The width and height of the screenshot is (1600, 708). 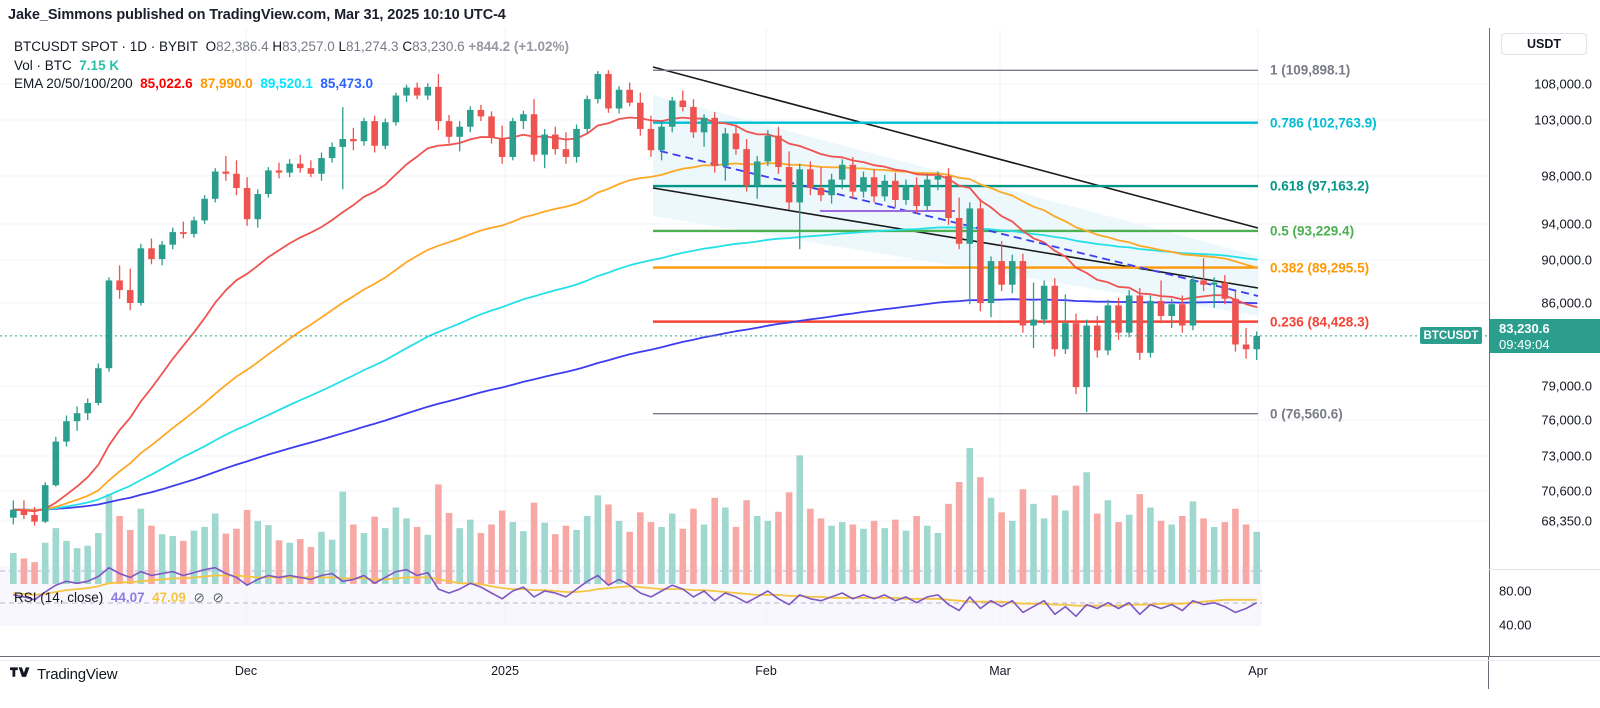 What do you see at coordinates (20, 672) in the screenshot?
I see `tradingview-logo-icon` at bounding box center [20, 672].